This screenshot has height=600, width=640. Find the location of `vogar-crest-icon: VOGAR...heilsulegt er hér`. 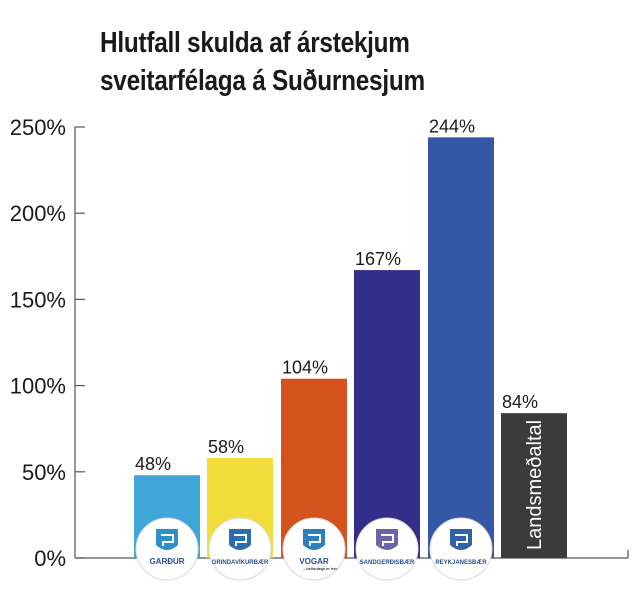

vogar-crest-icon: VOGAR...heilsulegt er hér is located at coordinates (314, 549).